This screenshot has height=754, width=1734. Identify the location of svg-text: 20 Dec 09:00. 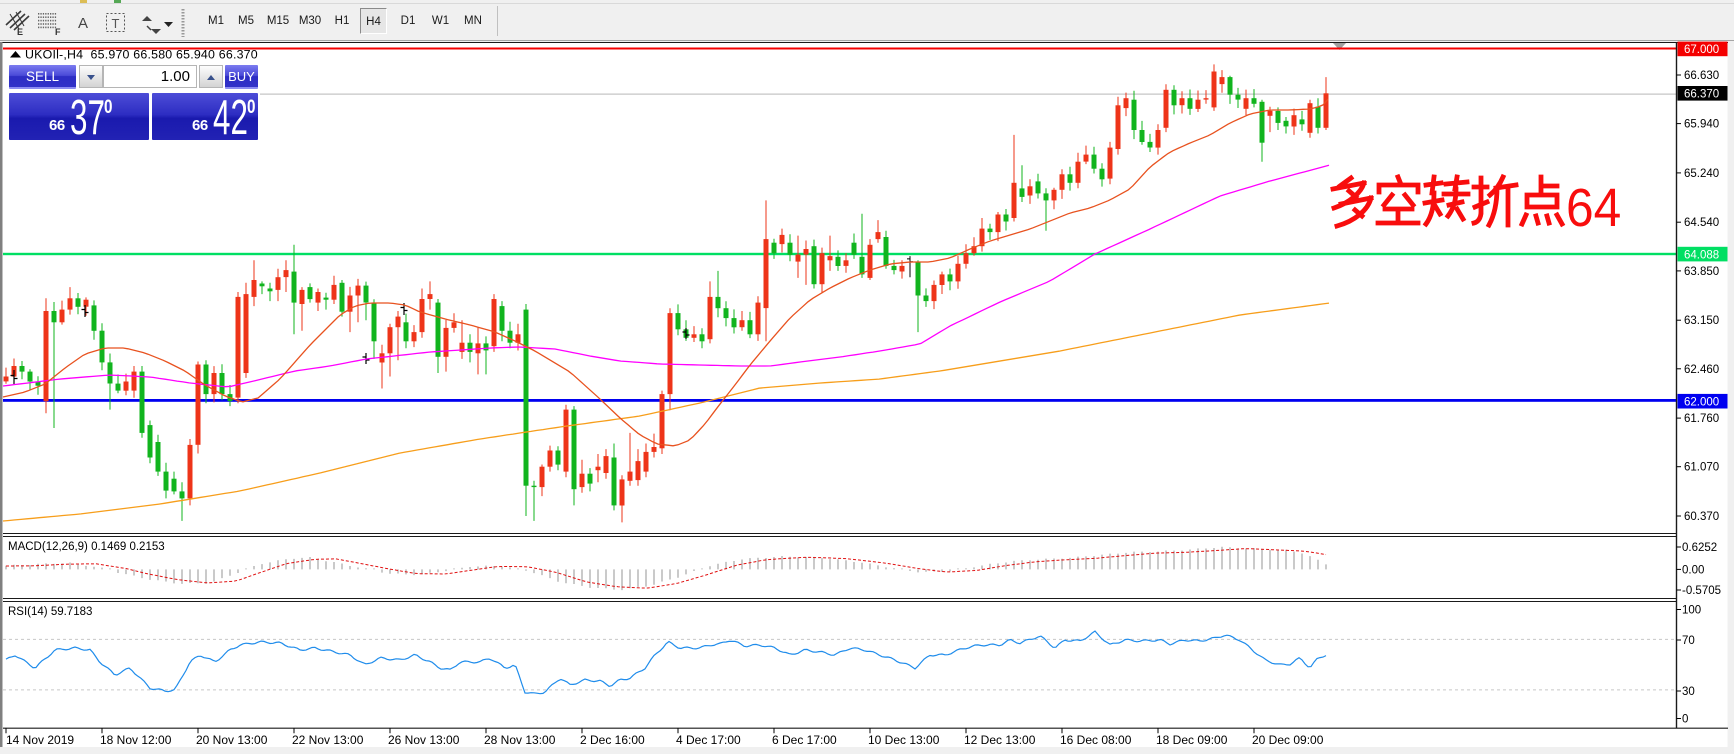
(1288, 740).